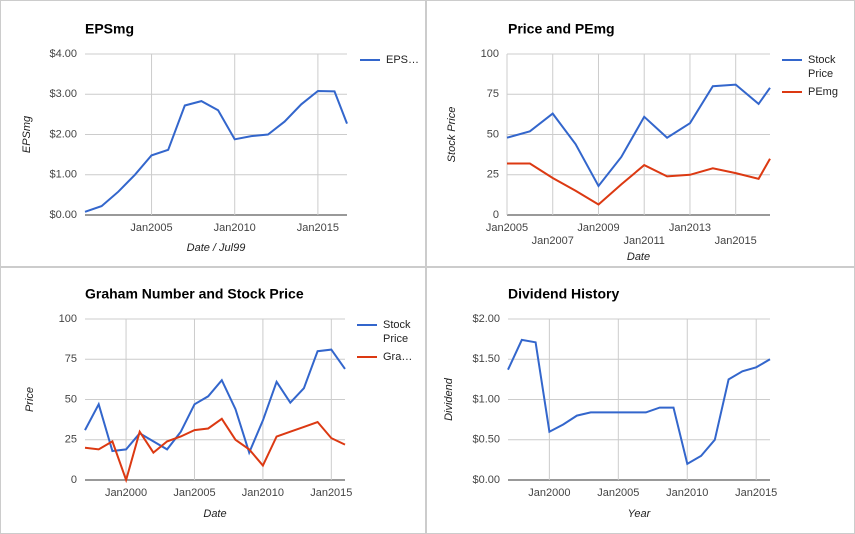  What do you see at coordinates (216, 248) in the screenshot?
I see `x-axis-label: Date / Jul99` at bounding box center [216, 248].